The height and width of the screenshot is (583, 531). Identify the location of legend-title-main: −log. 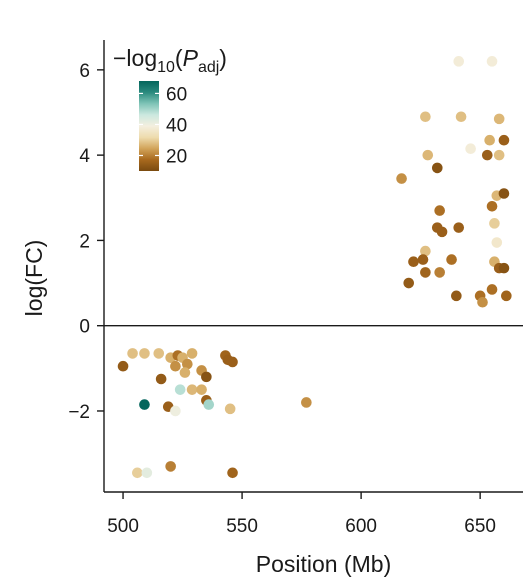
(135, 58).